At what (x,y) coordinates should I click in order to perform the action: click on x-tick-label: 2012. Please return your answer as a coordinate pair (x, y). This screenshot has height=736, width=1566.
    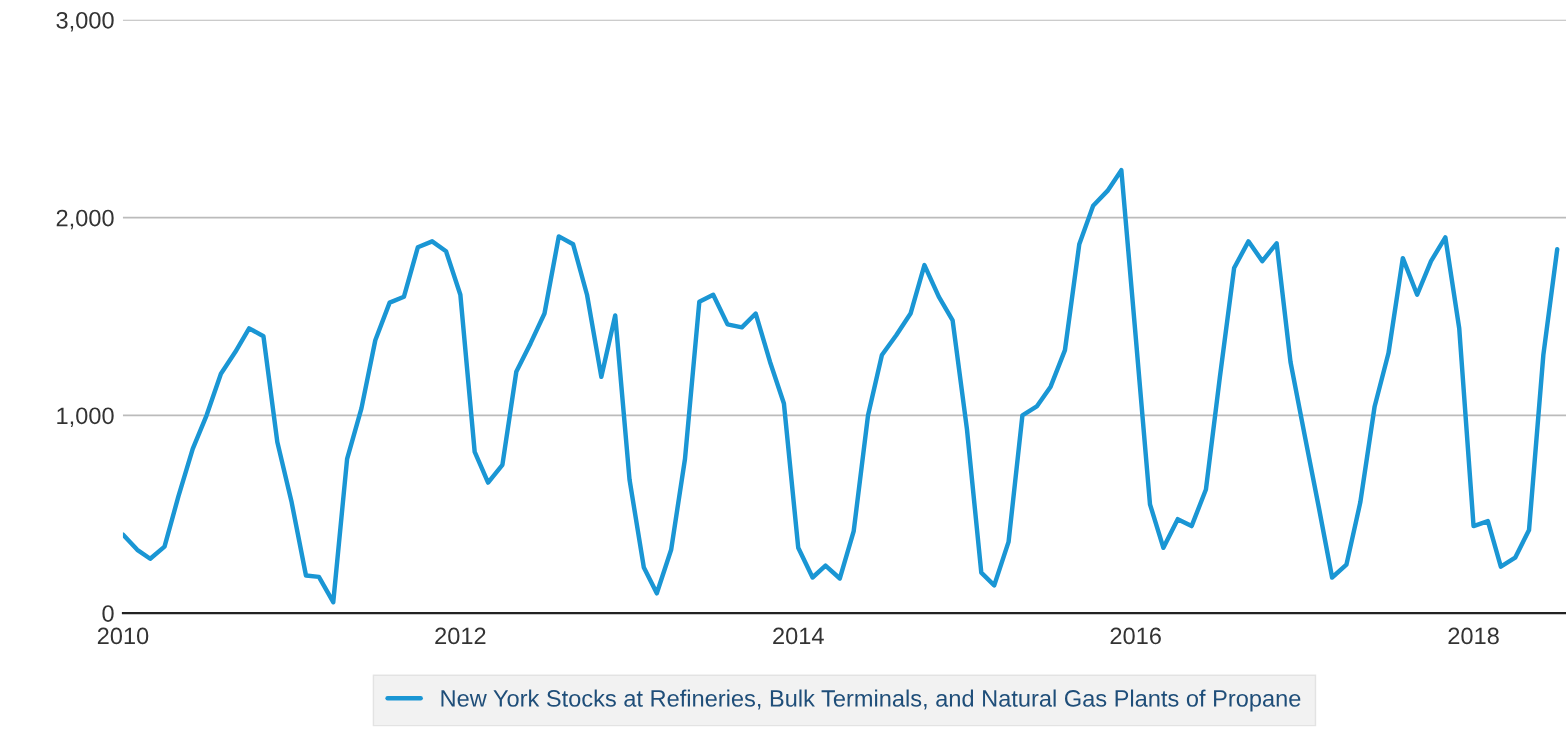
    Looking at the image, I should click on (460, 636).